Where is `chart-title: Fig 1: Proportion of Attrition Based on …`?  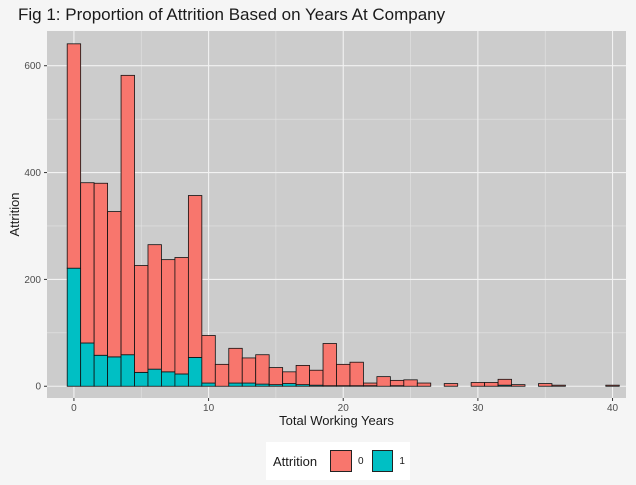
chart-title: Fig 1: Proportion of Attrition Based on … is located at coordinates (232, 14).